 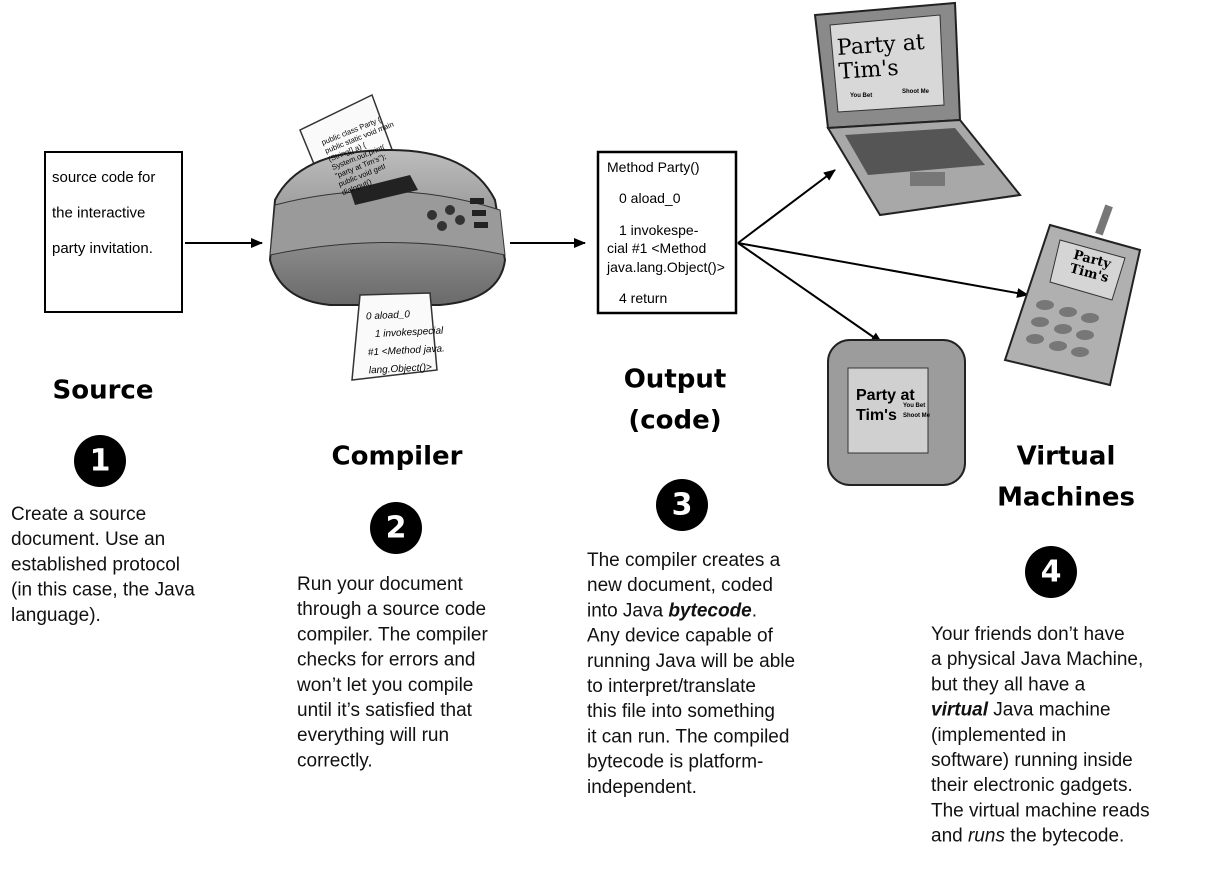 I want to click on step-description: it can run. The compiled, so click(x=688, y=736).